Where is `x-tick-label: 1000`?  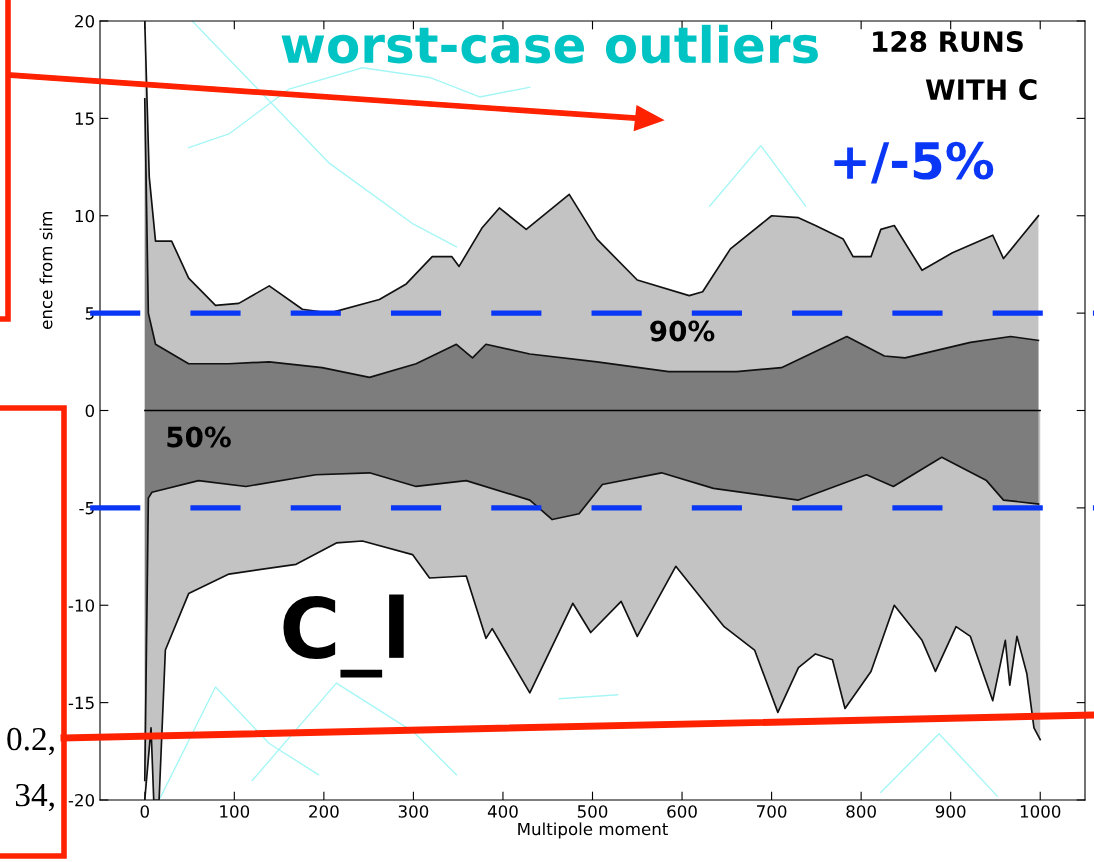 x-tick-label: 1000 is located at coordinates (1040, 811).